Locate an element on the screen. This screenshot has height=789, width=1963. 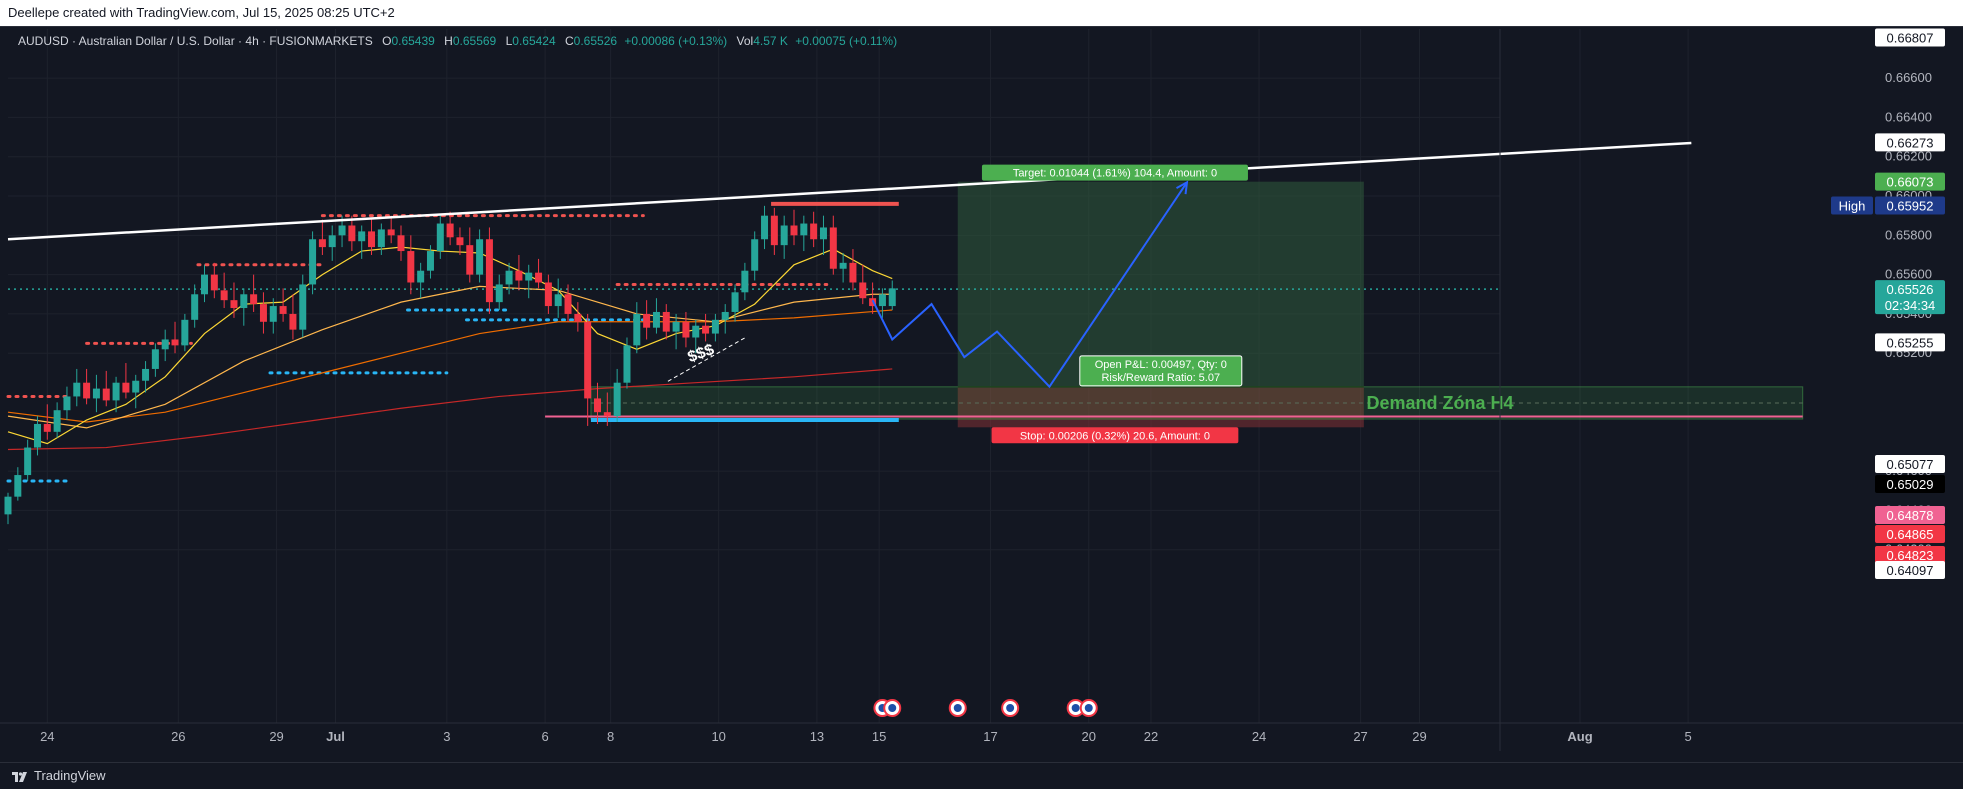
time-tick-label: 24 is located at coordinates (1259, 736).